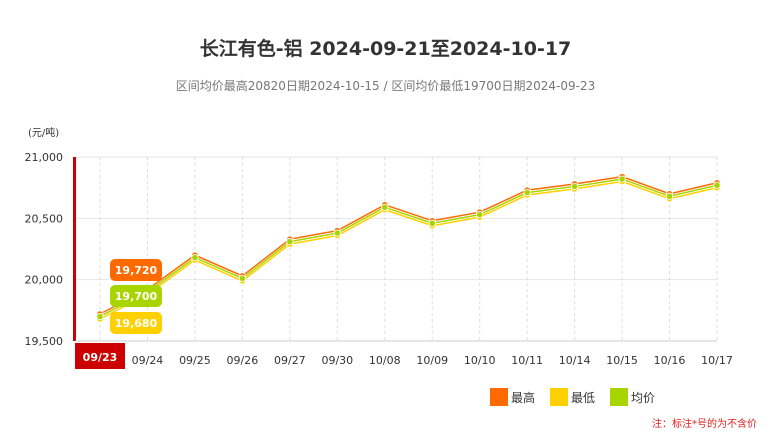 This screenshot has height=436, width=771. I want to click on chart-title: 长江有色-铝 2024-09-21至2024-10-17, so click(385, 49).